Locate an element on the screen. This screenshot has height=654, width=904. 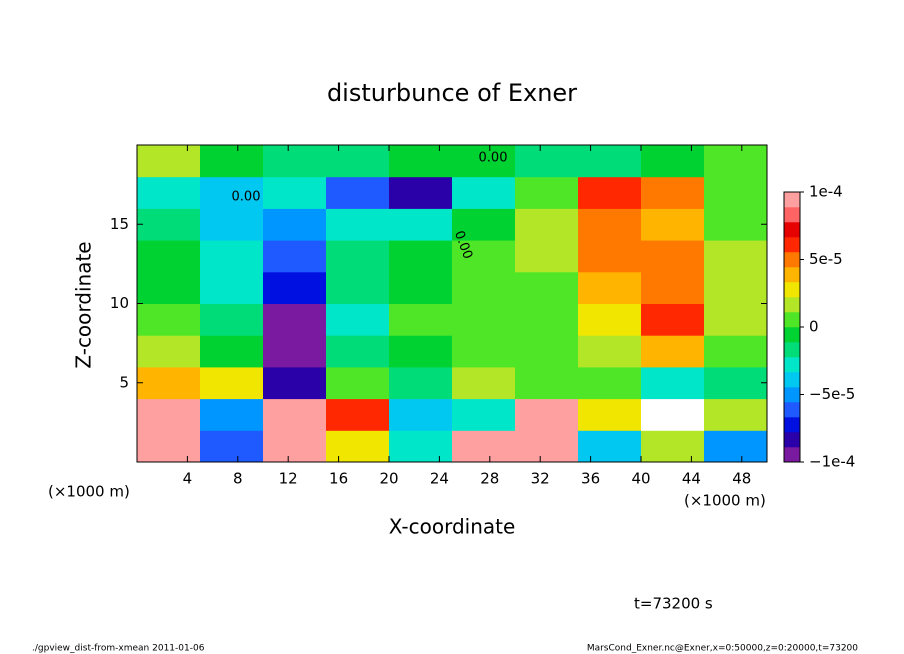
chart-title: disturbunce of Exner is located at coordinates (452, 93).